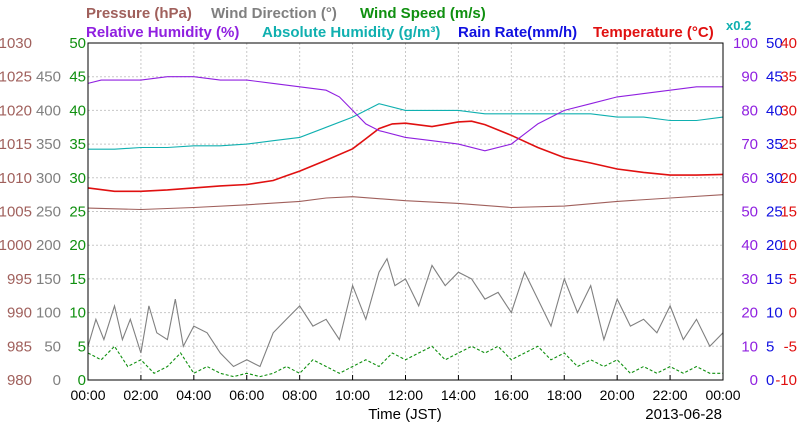  Describe the element at coordinates (405, 156) in the screenshot. I see `series-line-temp` at that location.